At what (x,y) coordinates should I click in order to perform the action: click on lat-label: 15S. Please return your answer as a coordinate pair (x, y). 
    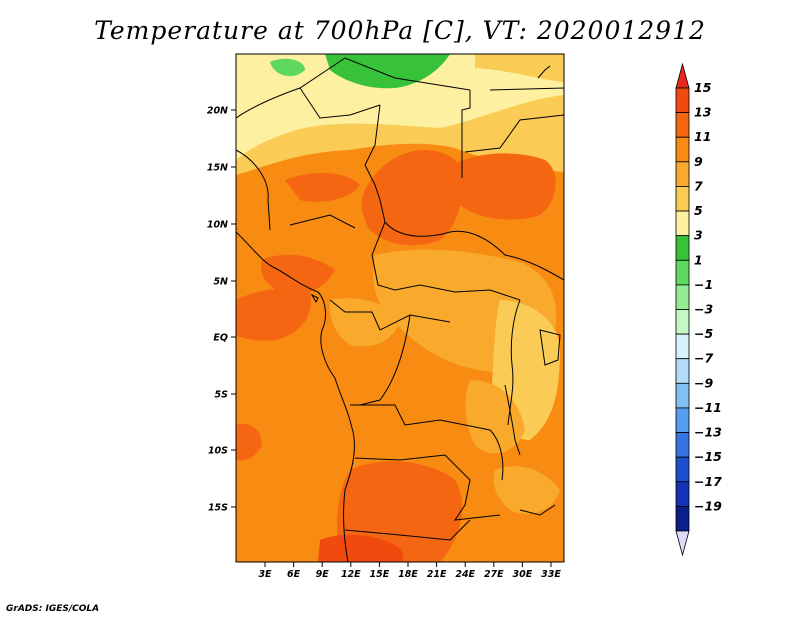
    Looking at the image, I should click on (218, 508).